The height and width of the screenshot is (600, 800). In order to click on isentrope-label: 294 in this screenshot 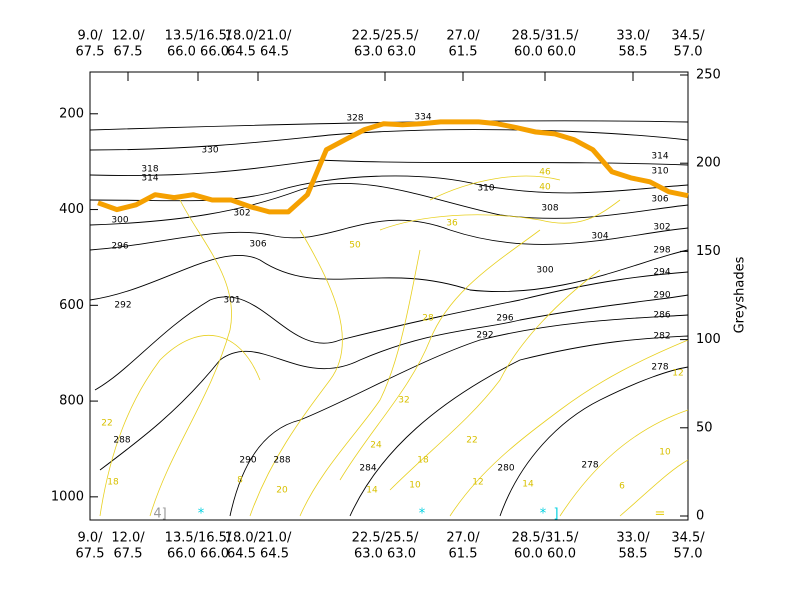, I will do `click(661, 273)`.